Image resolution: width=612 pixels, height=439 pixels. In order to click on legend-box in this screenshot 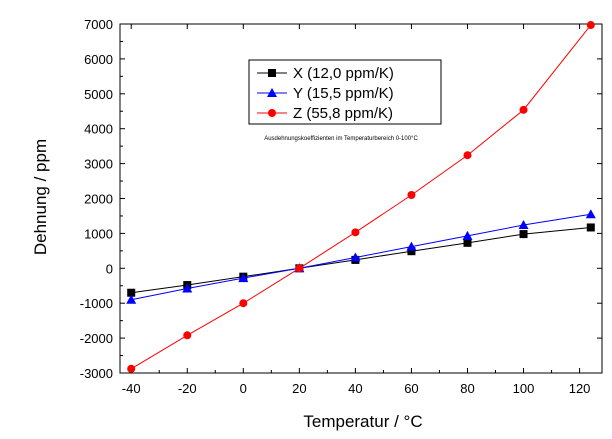, I will do `click(345, 92)`.